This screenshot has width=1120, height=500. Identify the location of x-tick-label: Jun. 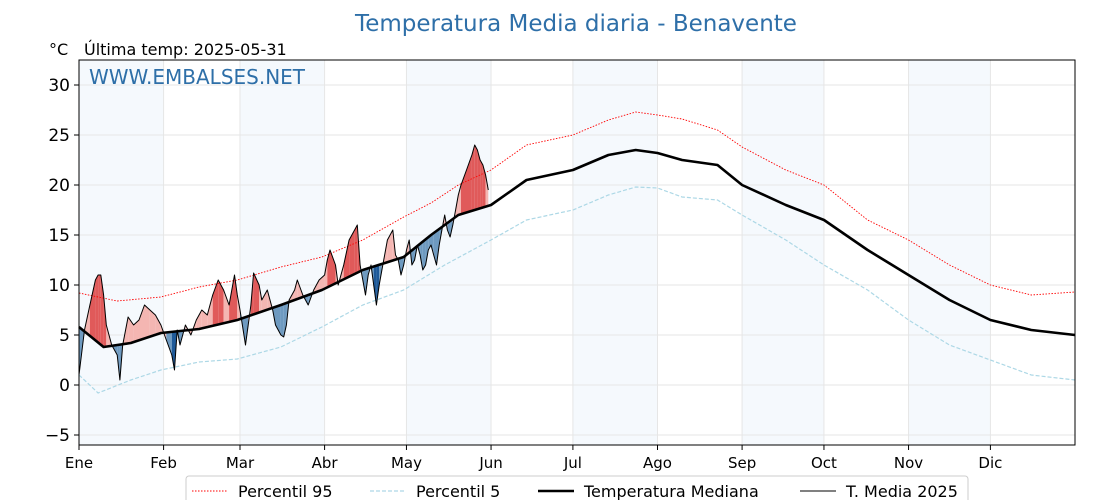
(490, 463).